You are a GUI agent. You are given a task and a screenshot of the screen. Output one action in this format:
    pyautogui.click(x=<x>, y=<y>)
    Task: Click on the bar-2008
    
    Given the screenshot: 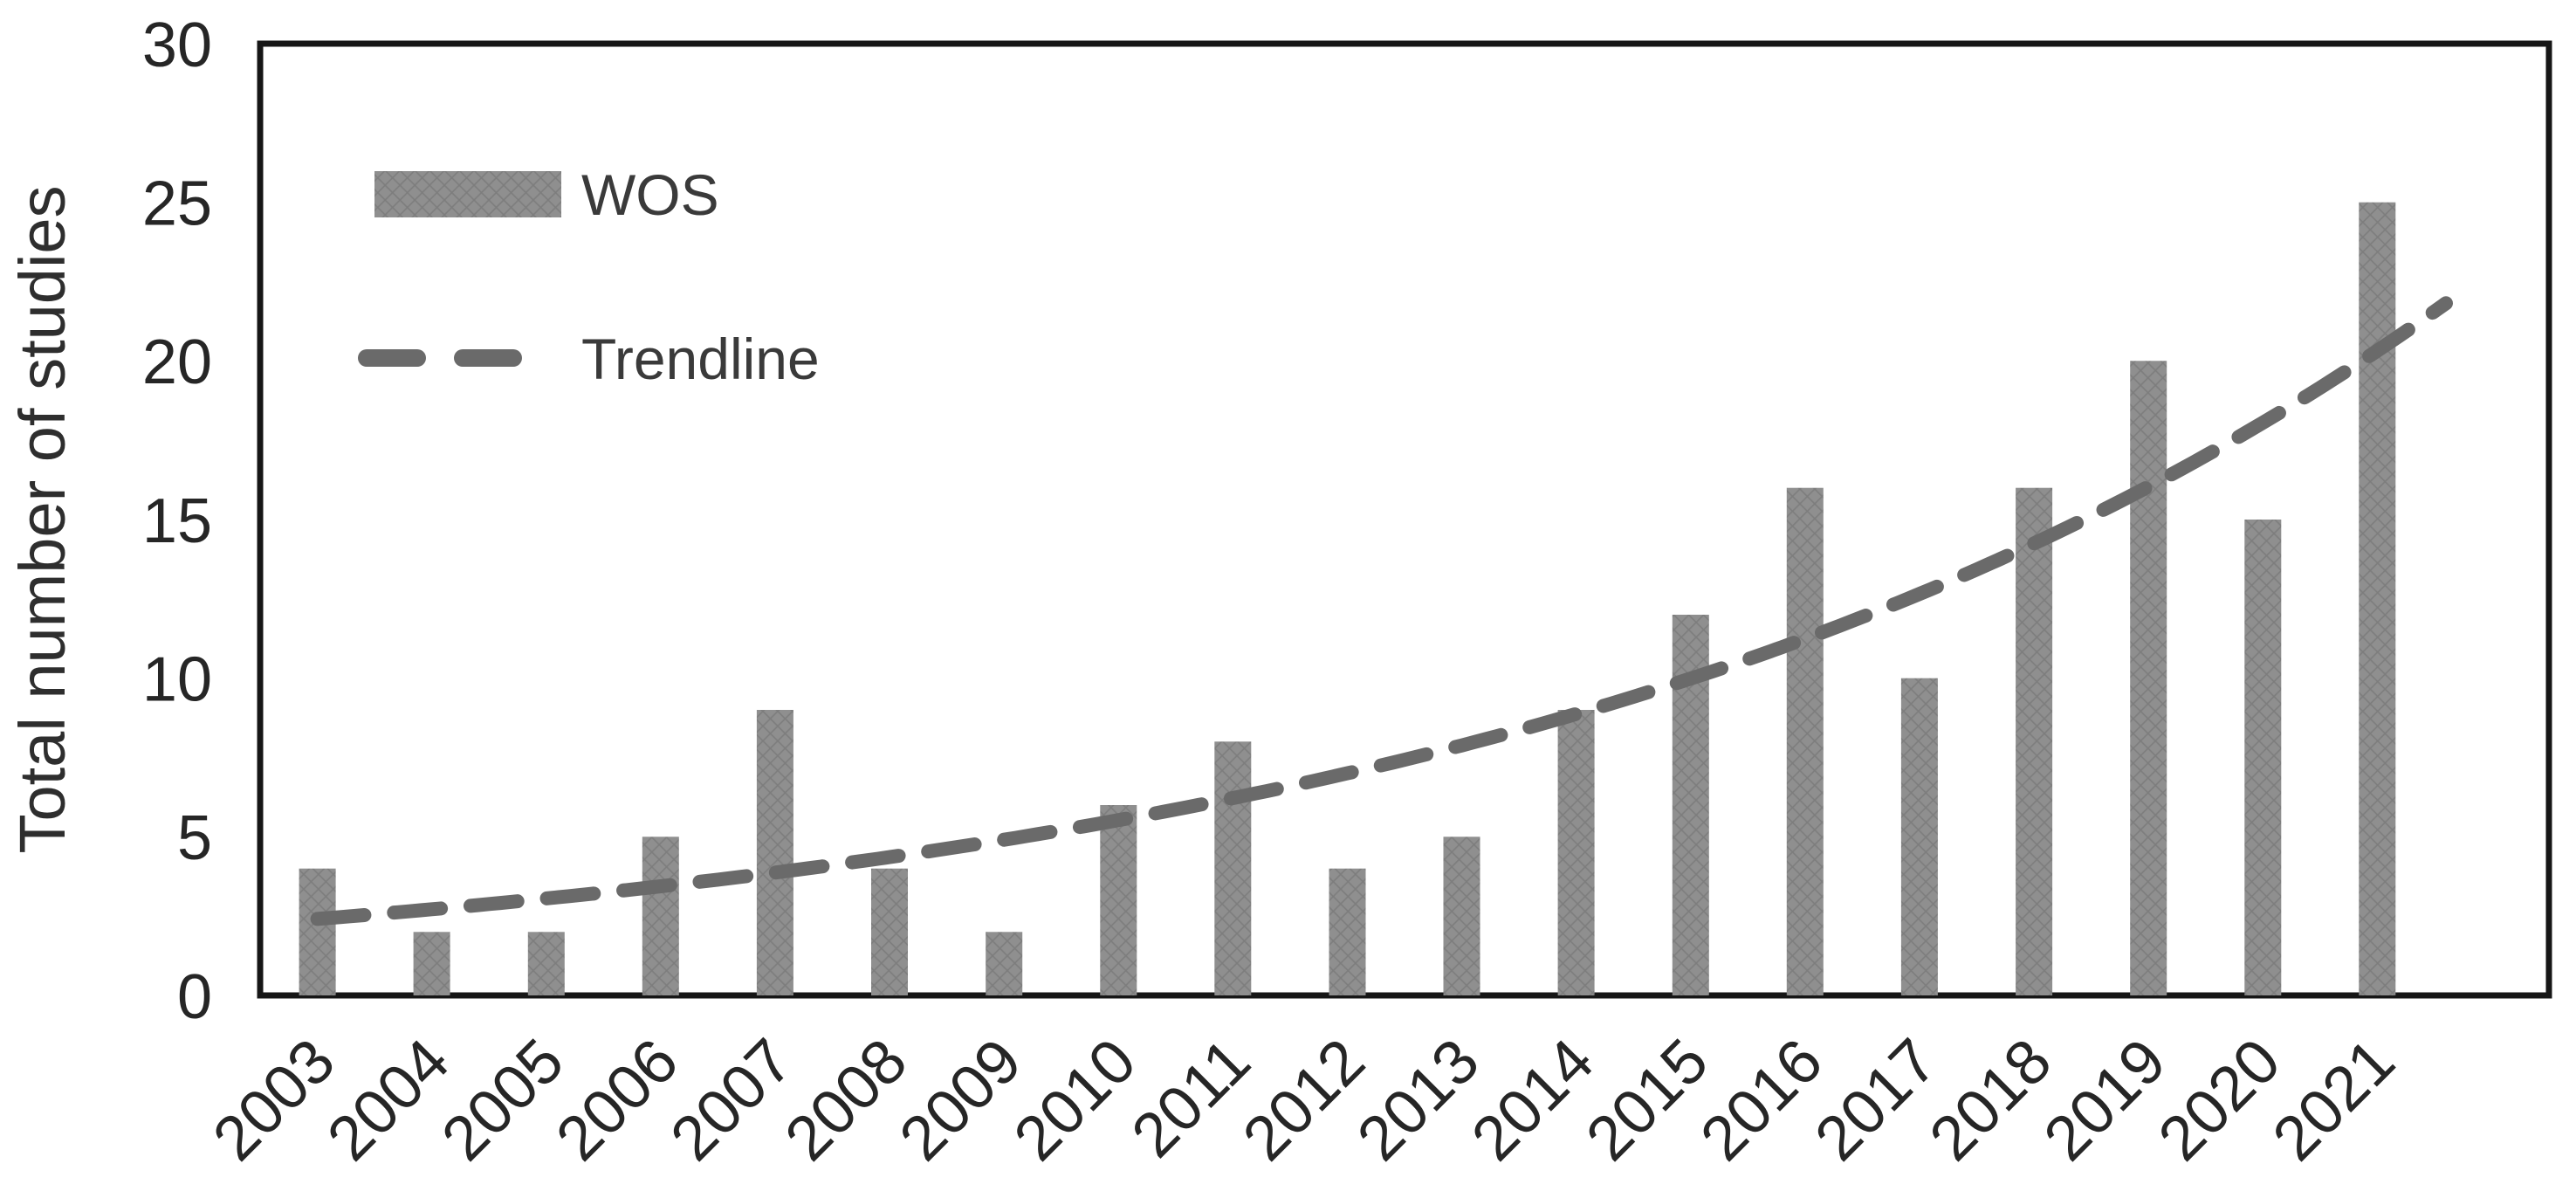 What is the action you would take?
    pyautogui.click(x=889, y=932)
    